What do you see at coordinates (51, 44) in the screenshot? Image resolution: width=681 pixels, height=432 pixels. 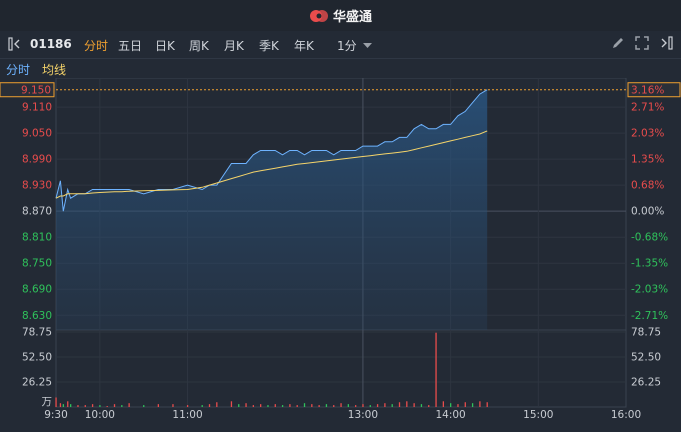 I see `stock-symbol: 01186` at bounding box center [51, 44].